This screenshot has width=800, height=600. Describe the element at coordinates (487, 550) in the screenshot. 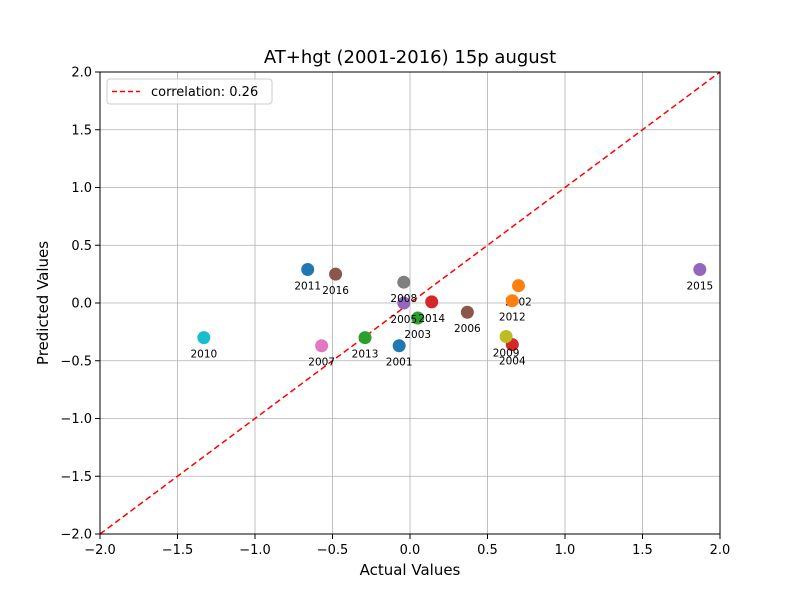

I see `x-tick-label: 0.5` at that location.